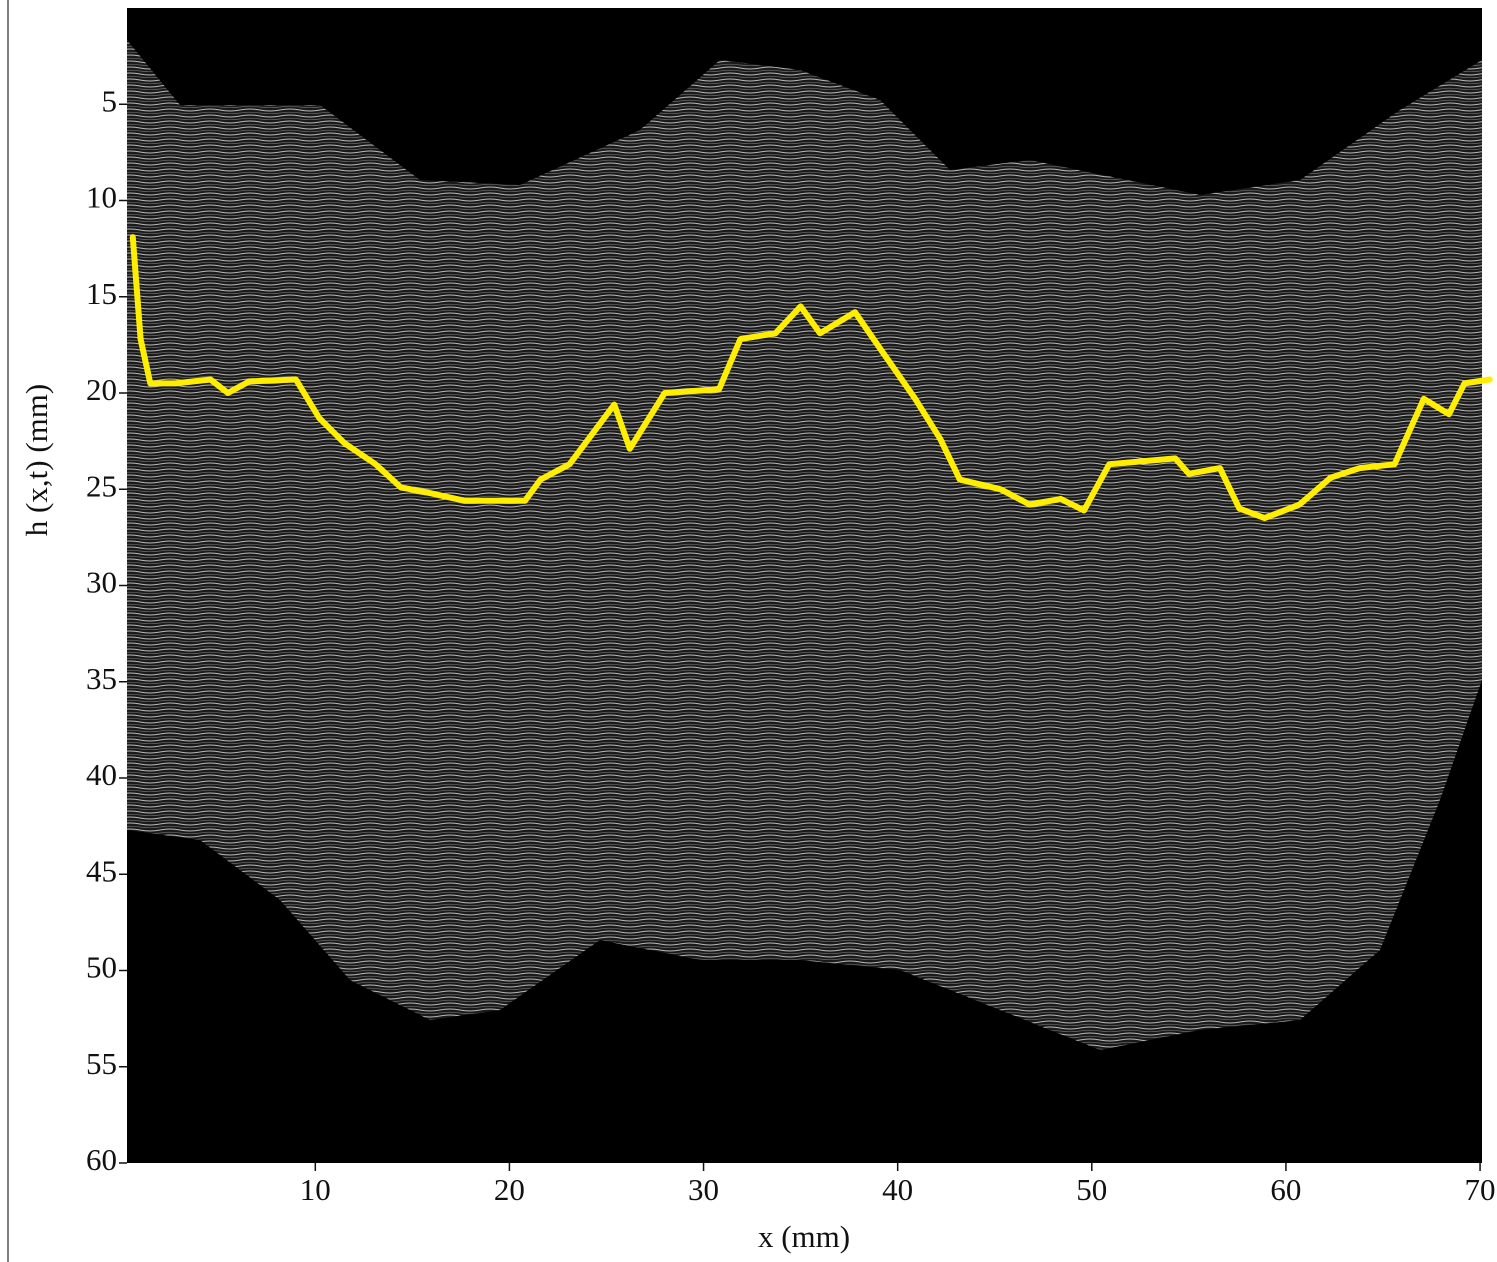 The image size is (1497, 1262). Describe the element at coordinates (1480, 1189) in the screenshot. I see `x-tick-label: 70` at that location.